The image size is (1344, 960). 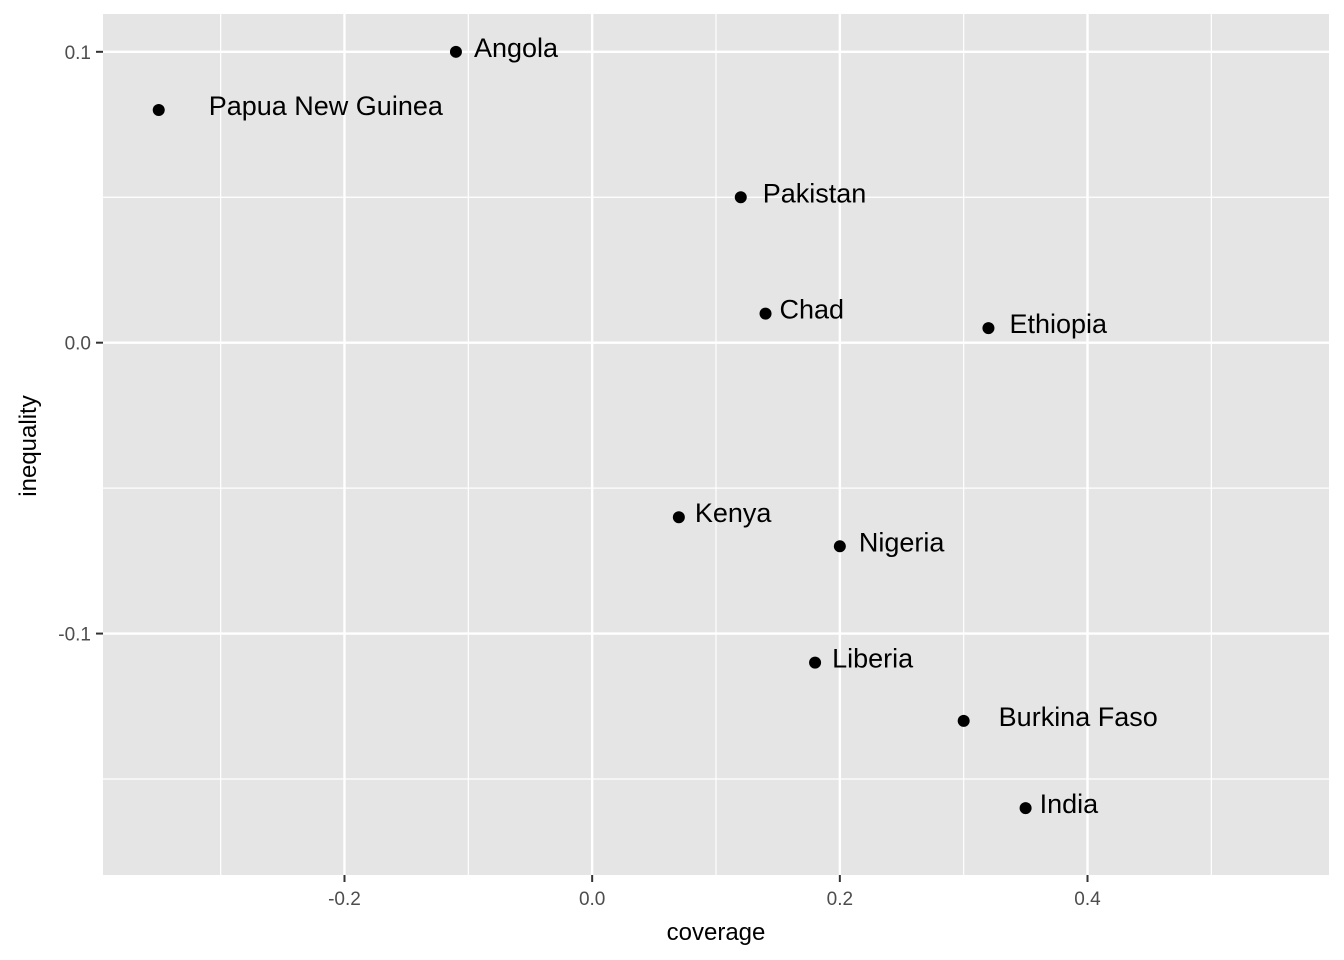 I want to click on point-label: Kenya, so click(x=734, y=513).